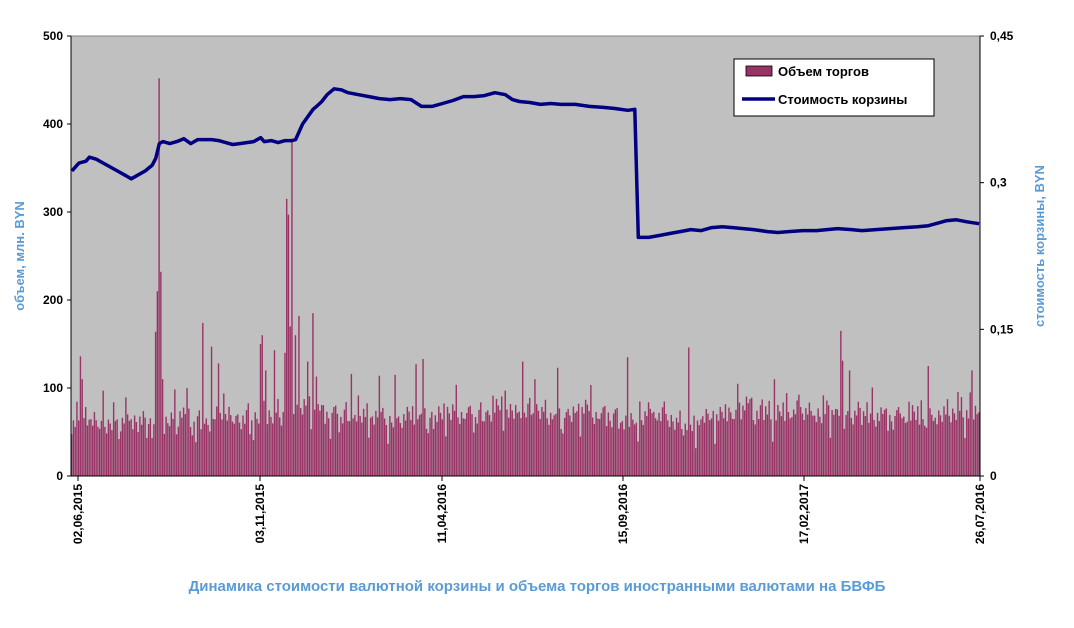  What do you see at coordinates (804, 514) in the screenshot?
I see `x-tick-label: 17,02,2017` at bounding box center [804, 514].